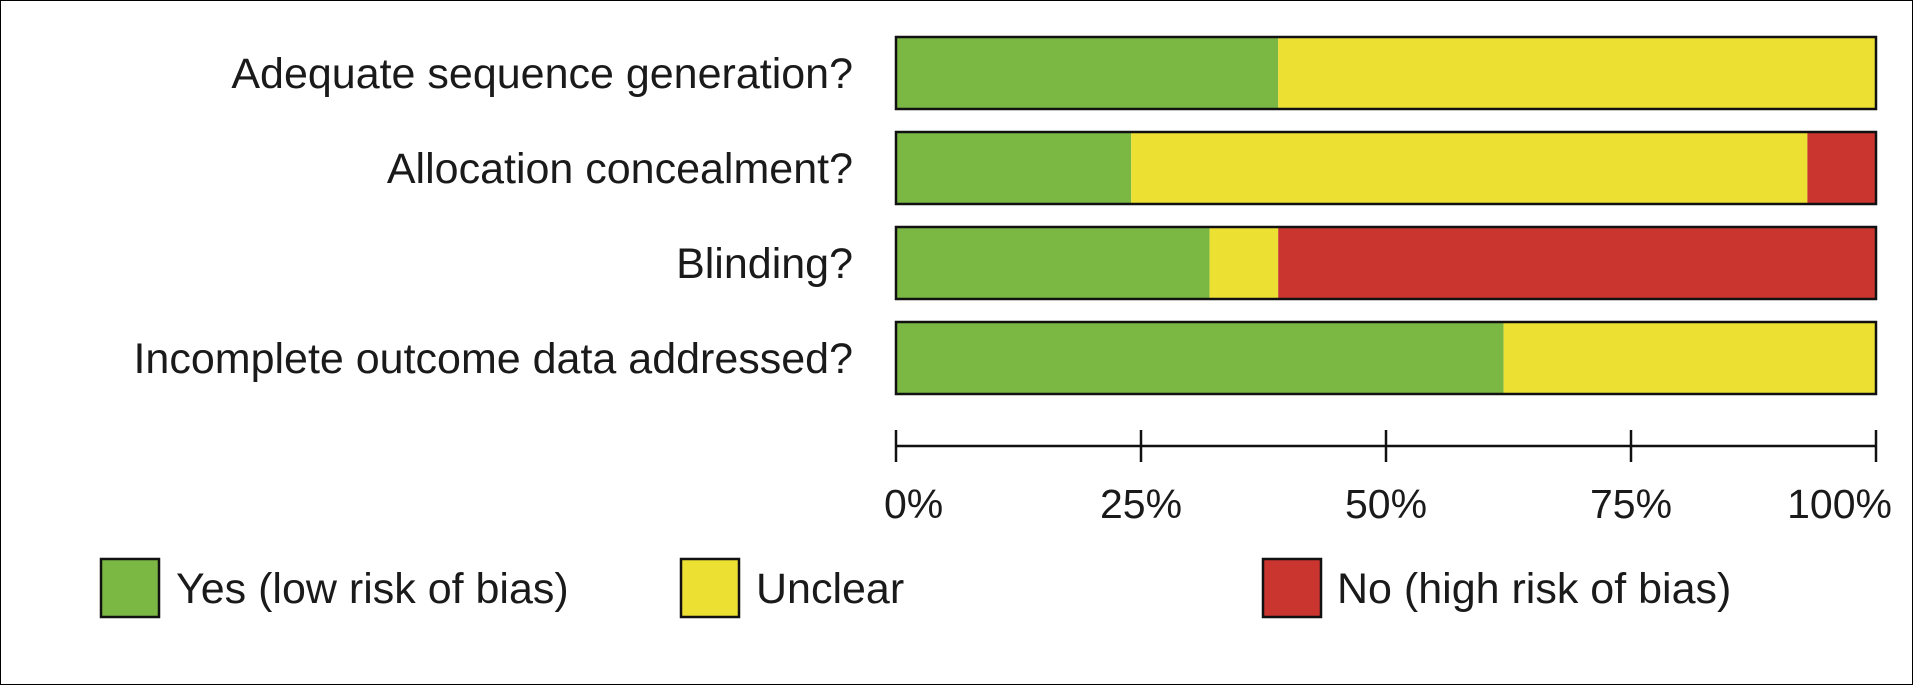  I want to click on legend-label-2: Unclear, so click(830, 589).